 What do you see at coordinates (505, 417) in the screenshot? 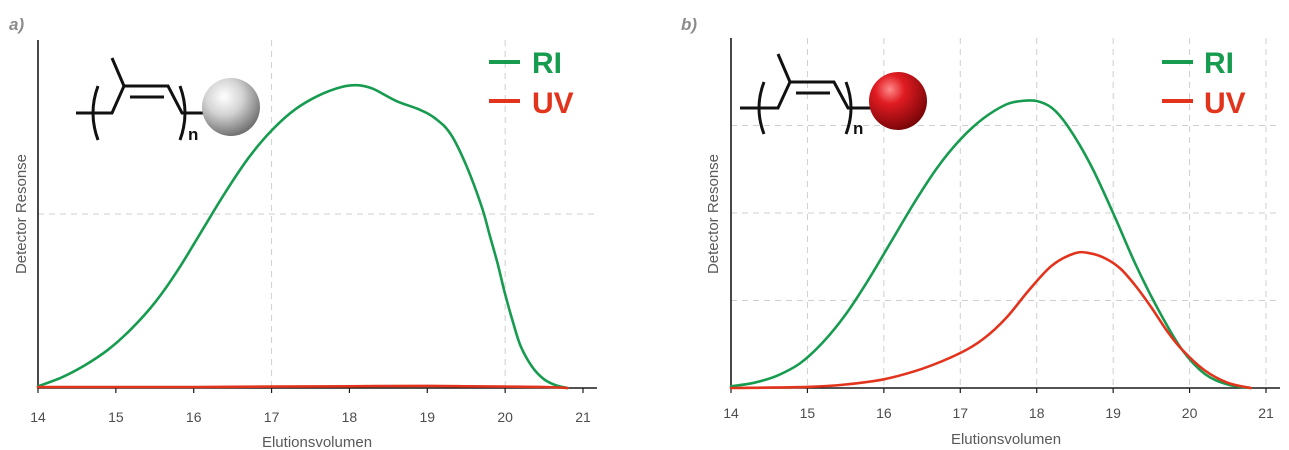
I see `x-tick-label-20-a: 20` at bounding box center [505, 417].